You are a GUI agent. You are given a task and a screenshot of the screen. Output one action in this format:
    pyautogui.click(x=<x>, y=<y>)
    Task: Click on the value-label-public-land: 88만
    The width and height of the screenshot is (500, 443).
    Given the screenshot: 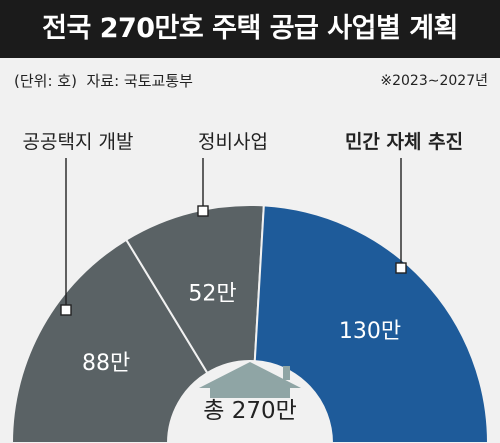 What is the action you would take?
    pyautogui.click(x=106, y=363)
    